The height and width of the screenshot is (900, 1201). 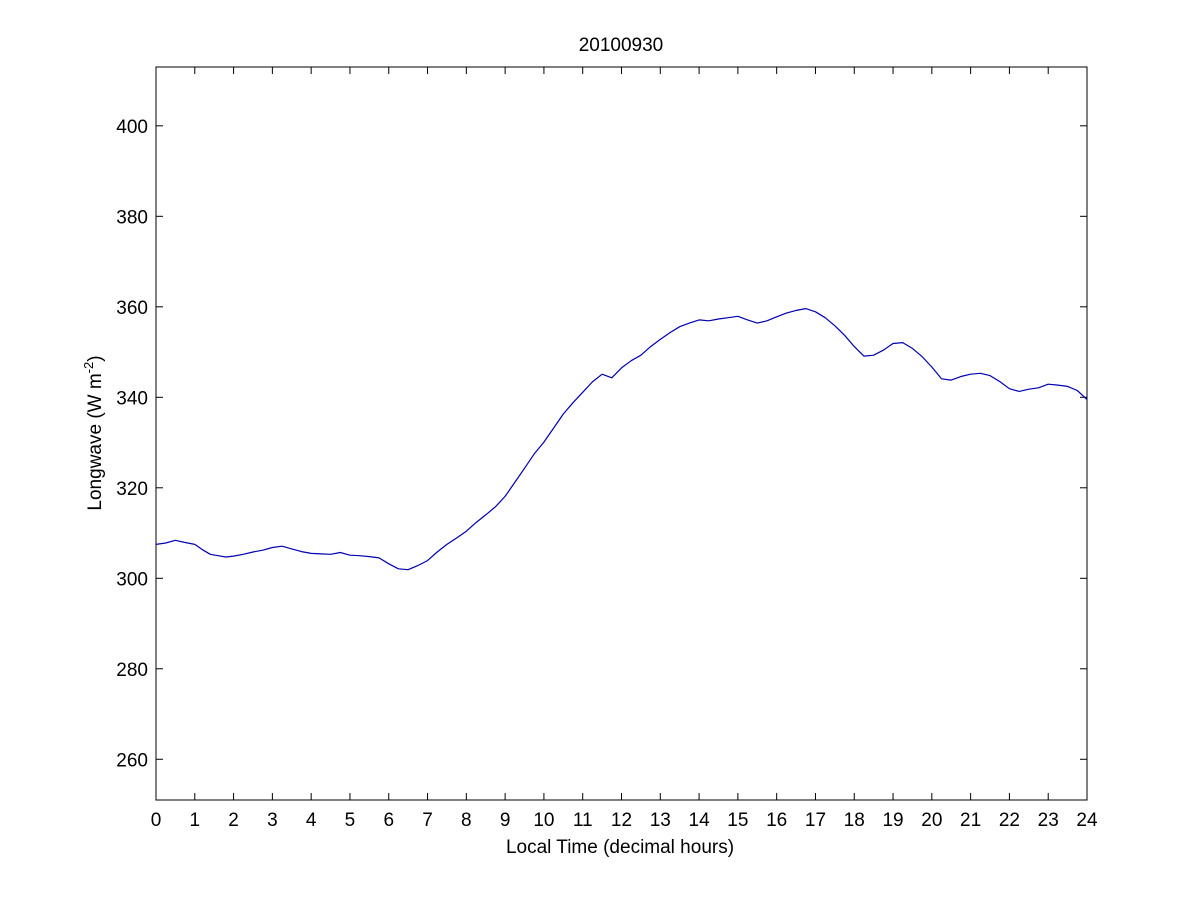 I want to click on x-tick-label: 5, so click(x=350, y=820).